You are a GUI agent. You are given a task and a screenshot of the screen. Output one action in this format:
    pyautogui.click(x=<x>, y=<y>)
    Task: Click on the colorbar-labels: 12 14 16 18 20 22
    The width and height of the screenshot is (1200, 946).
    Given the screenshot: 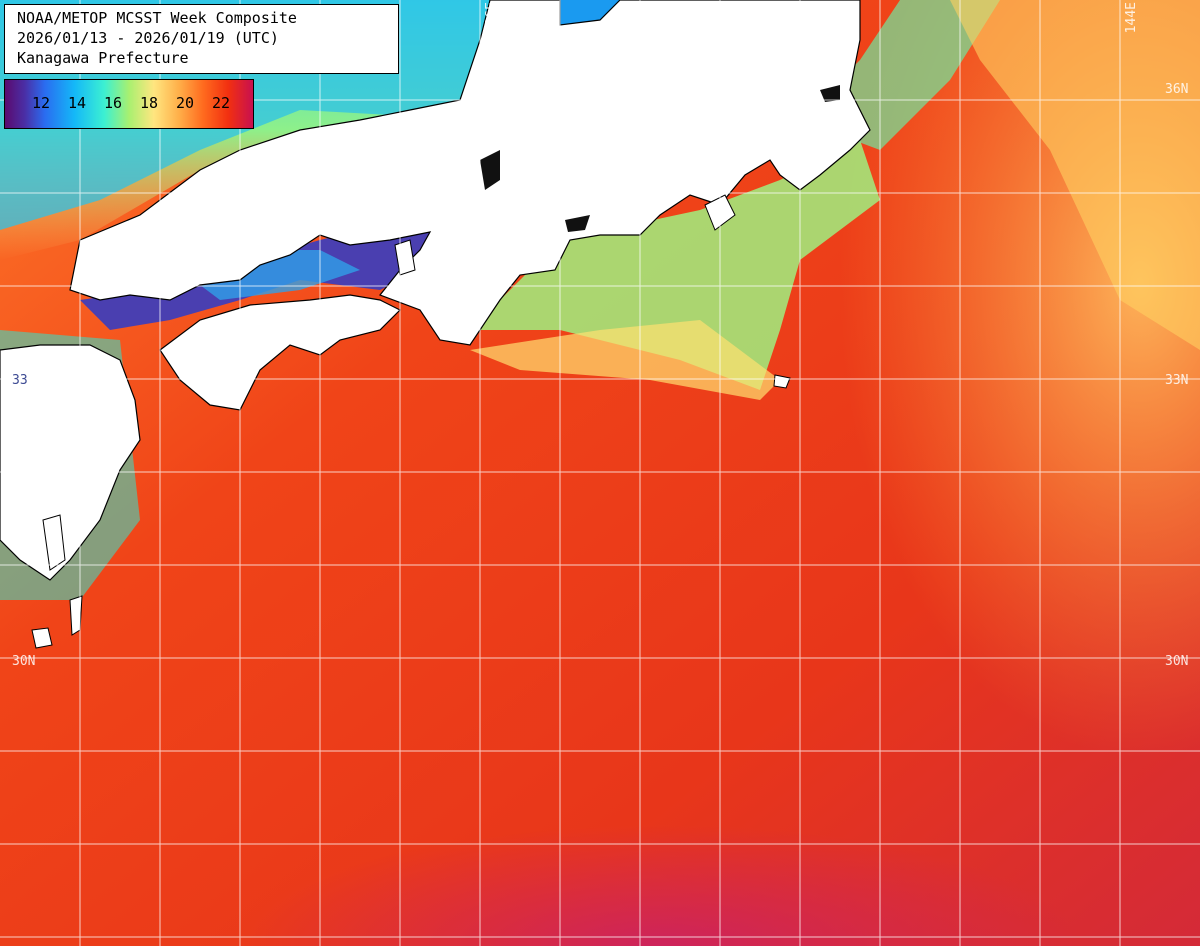 What is the action you would take?
    pyautogui.click(x=140, y=103)
    